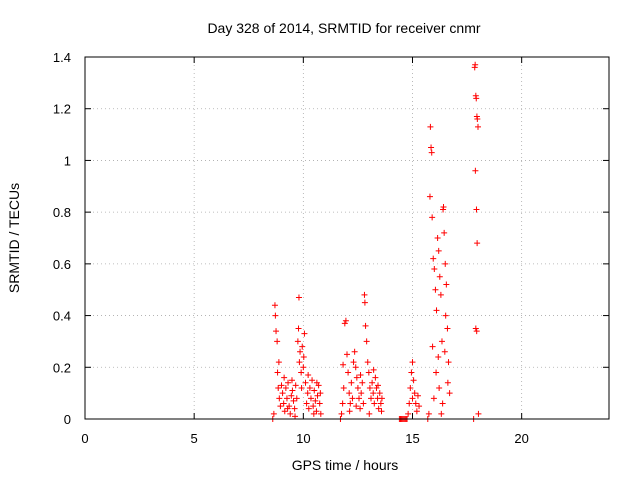 The image size is (640, 480). Describe the element at coordinates (67, 419) in the screenshot. I see `y-tick-label-0: 0` at that location.